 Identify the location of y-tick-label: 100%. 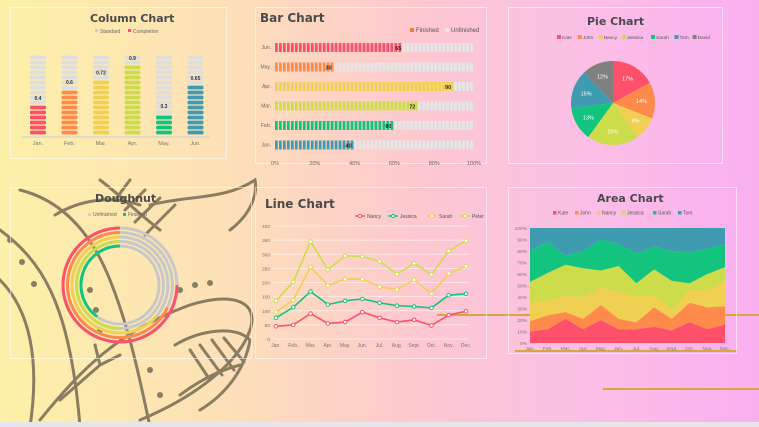
(521, 229).